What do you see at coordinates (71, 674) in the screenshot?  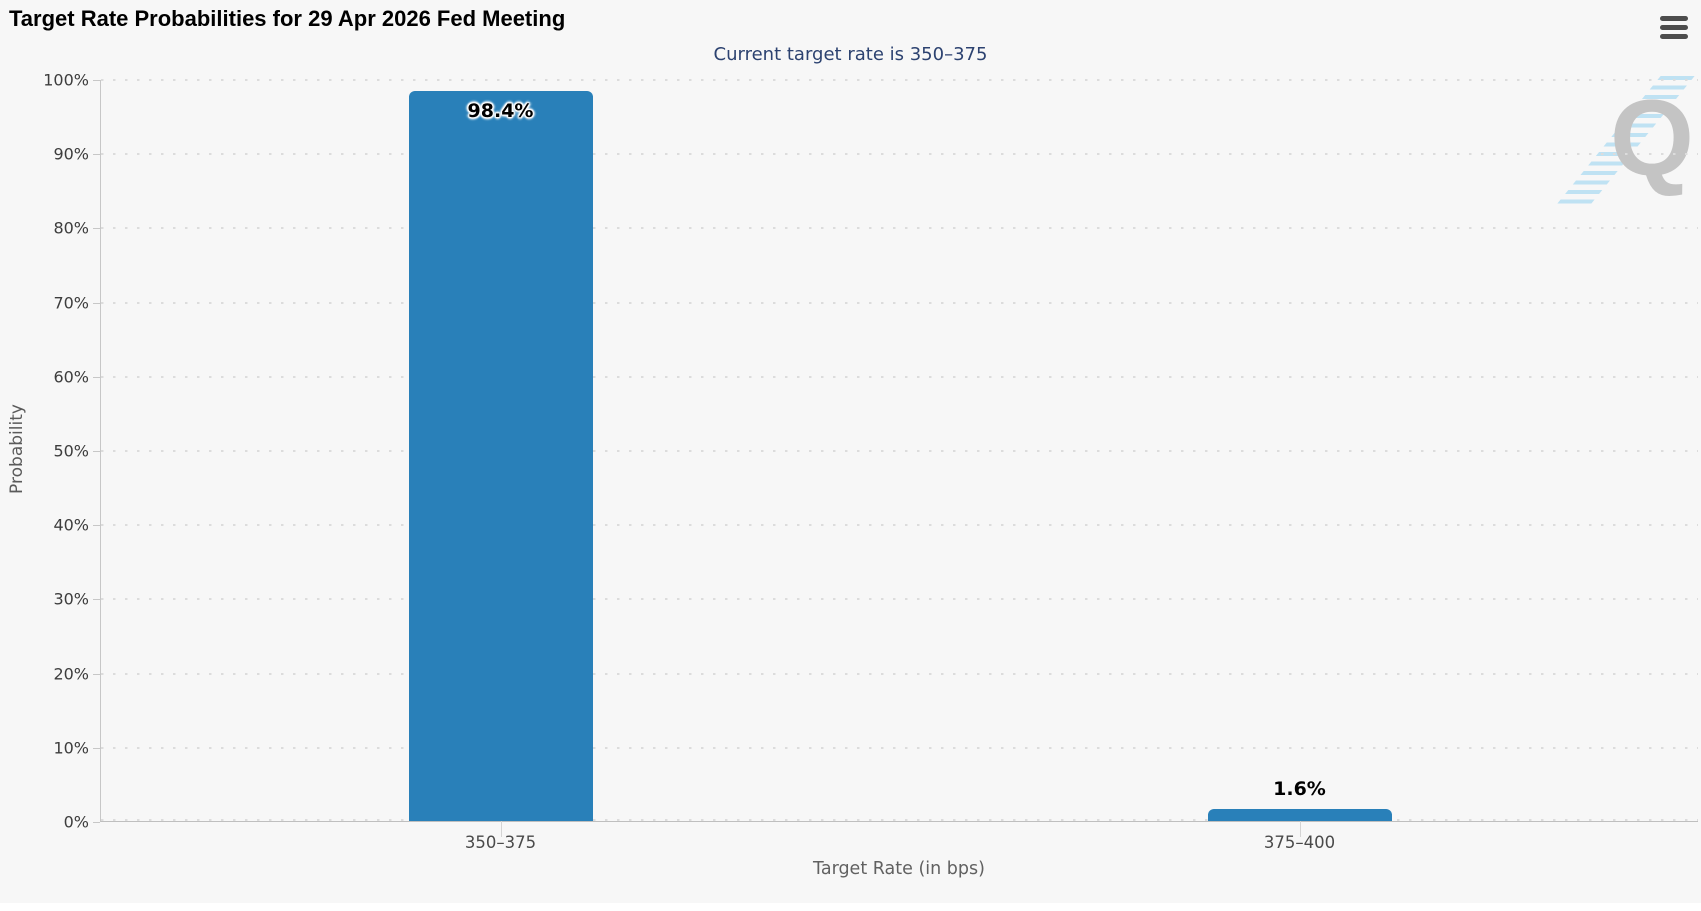 I see `y-tick-label: 20%` at bounding box center [71, 674].